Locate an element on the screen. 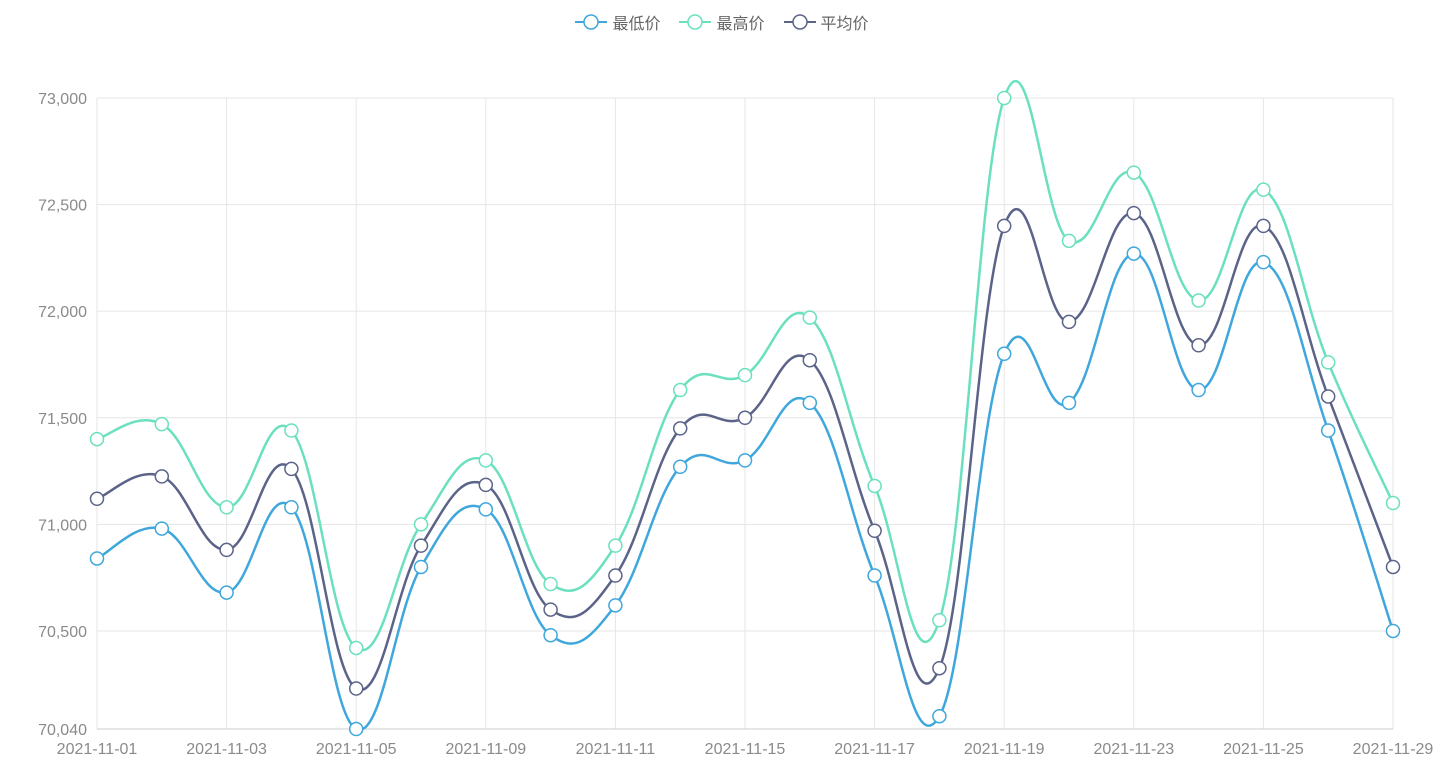 This screenshot has width=1443, height=761. x-tick-label: 2021-11-01 is located at coordinates (97, 749).